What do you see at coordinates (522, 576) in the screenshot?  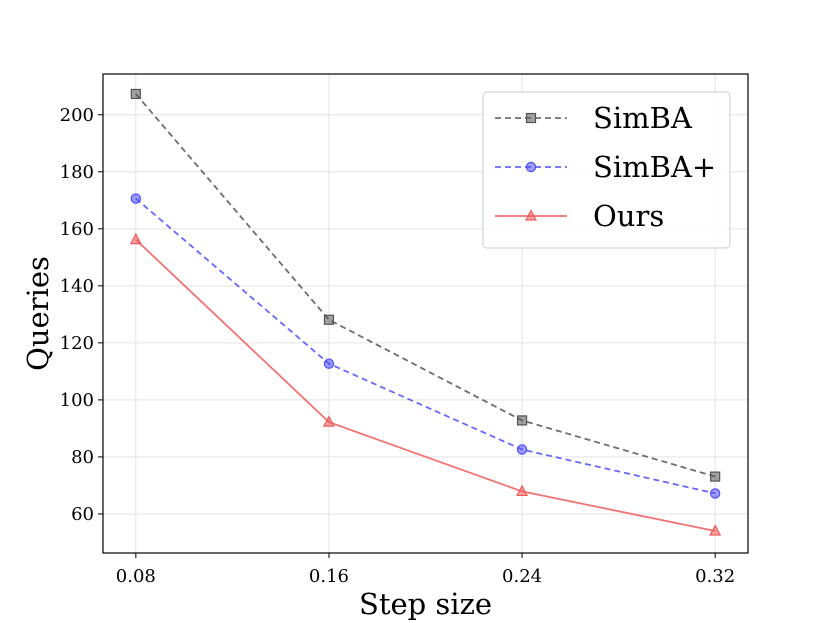 I see `x-tick-label: 0.24` at bounding box center [522, 576].